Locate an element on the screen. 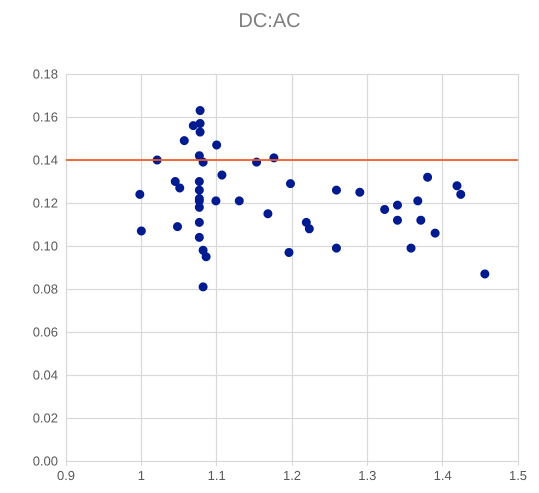 The width and height of the screenshot is (539, 493). y-tick-label: 0.04 is located at coordinates (45, 375).